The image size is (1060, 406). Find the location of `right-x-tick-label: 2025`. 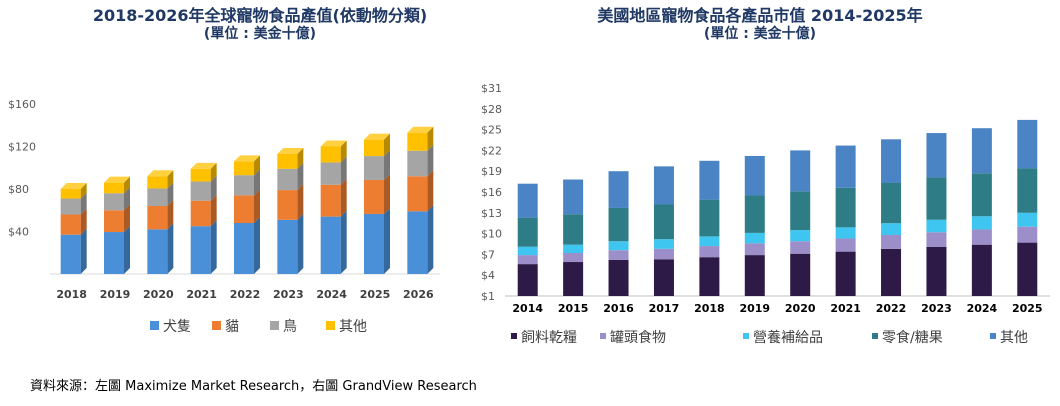

right-x-tick-label: 2025 is located at coordinates (1027, 308).